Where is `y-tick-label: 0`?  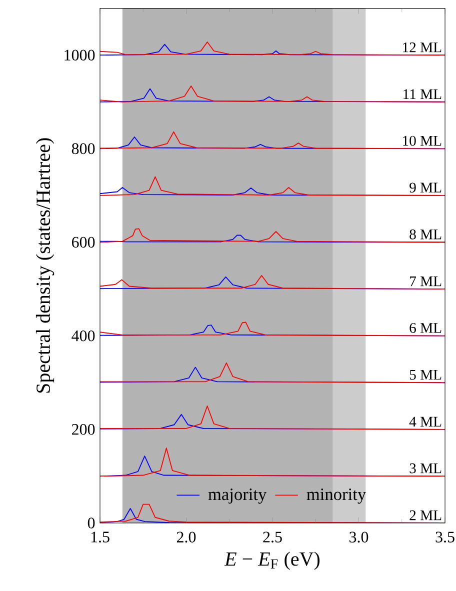 y-tick-label: 0 is located at coordinates (91, 523).